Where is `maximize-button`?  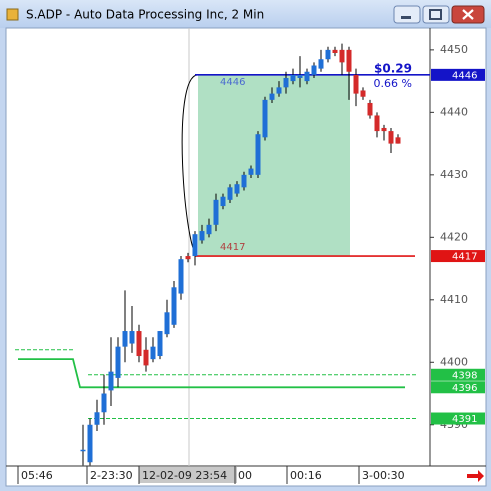 maximize-button is located at coordinates (436, 14).